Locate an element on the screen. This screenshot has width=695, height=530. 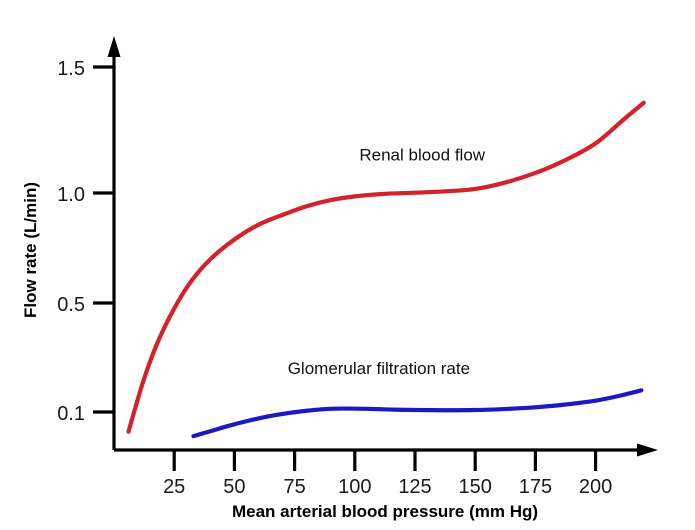
x-tick-label-200: 200 is located at coordinates (595, 487).